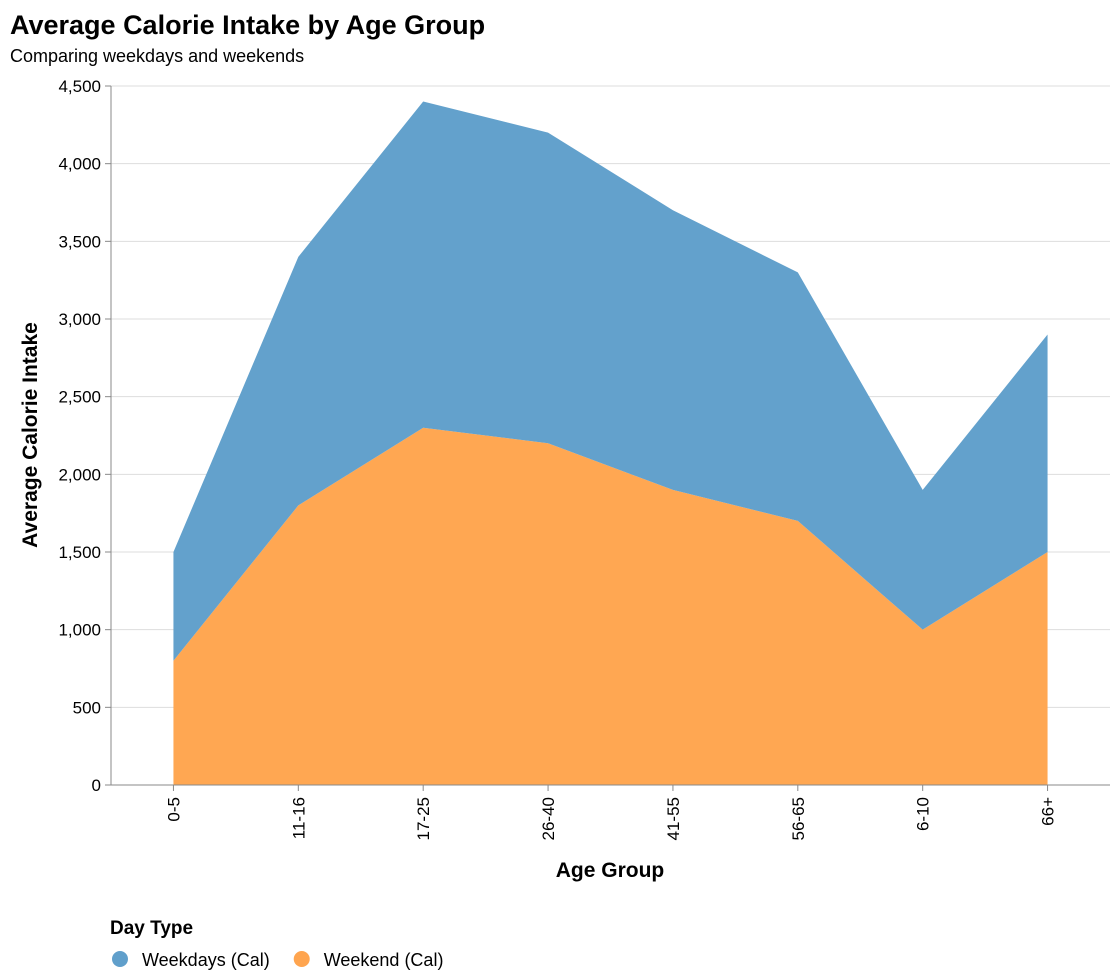  What do you see at coordinates (87, 707) in the screenshot?
I see `y-tick-label: 500` at bounding box center [87, 707].